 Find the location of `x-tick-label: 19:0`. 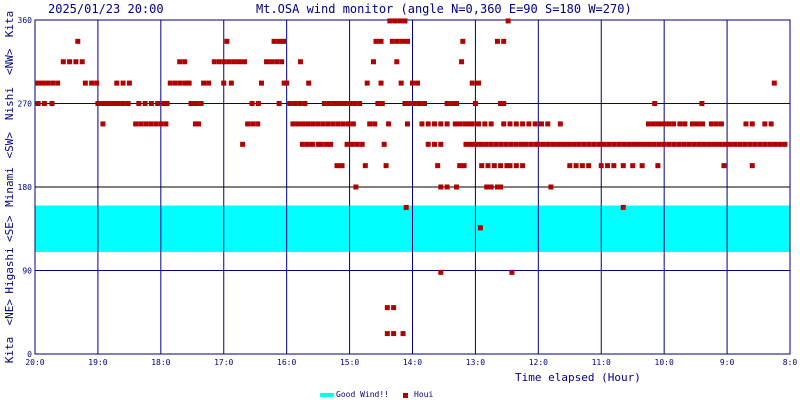

x-tick-label: 19:0 is located at coordinates (97, 362).